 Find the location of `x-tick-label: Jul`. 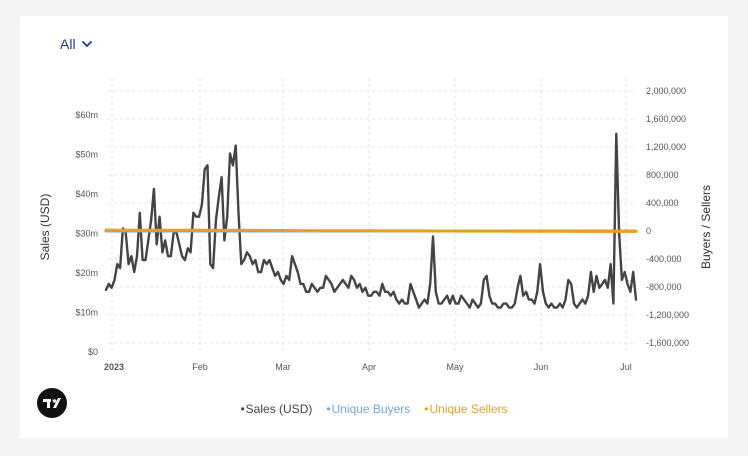

x-tick-label: Jul is located at coordinates (626, 367).